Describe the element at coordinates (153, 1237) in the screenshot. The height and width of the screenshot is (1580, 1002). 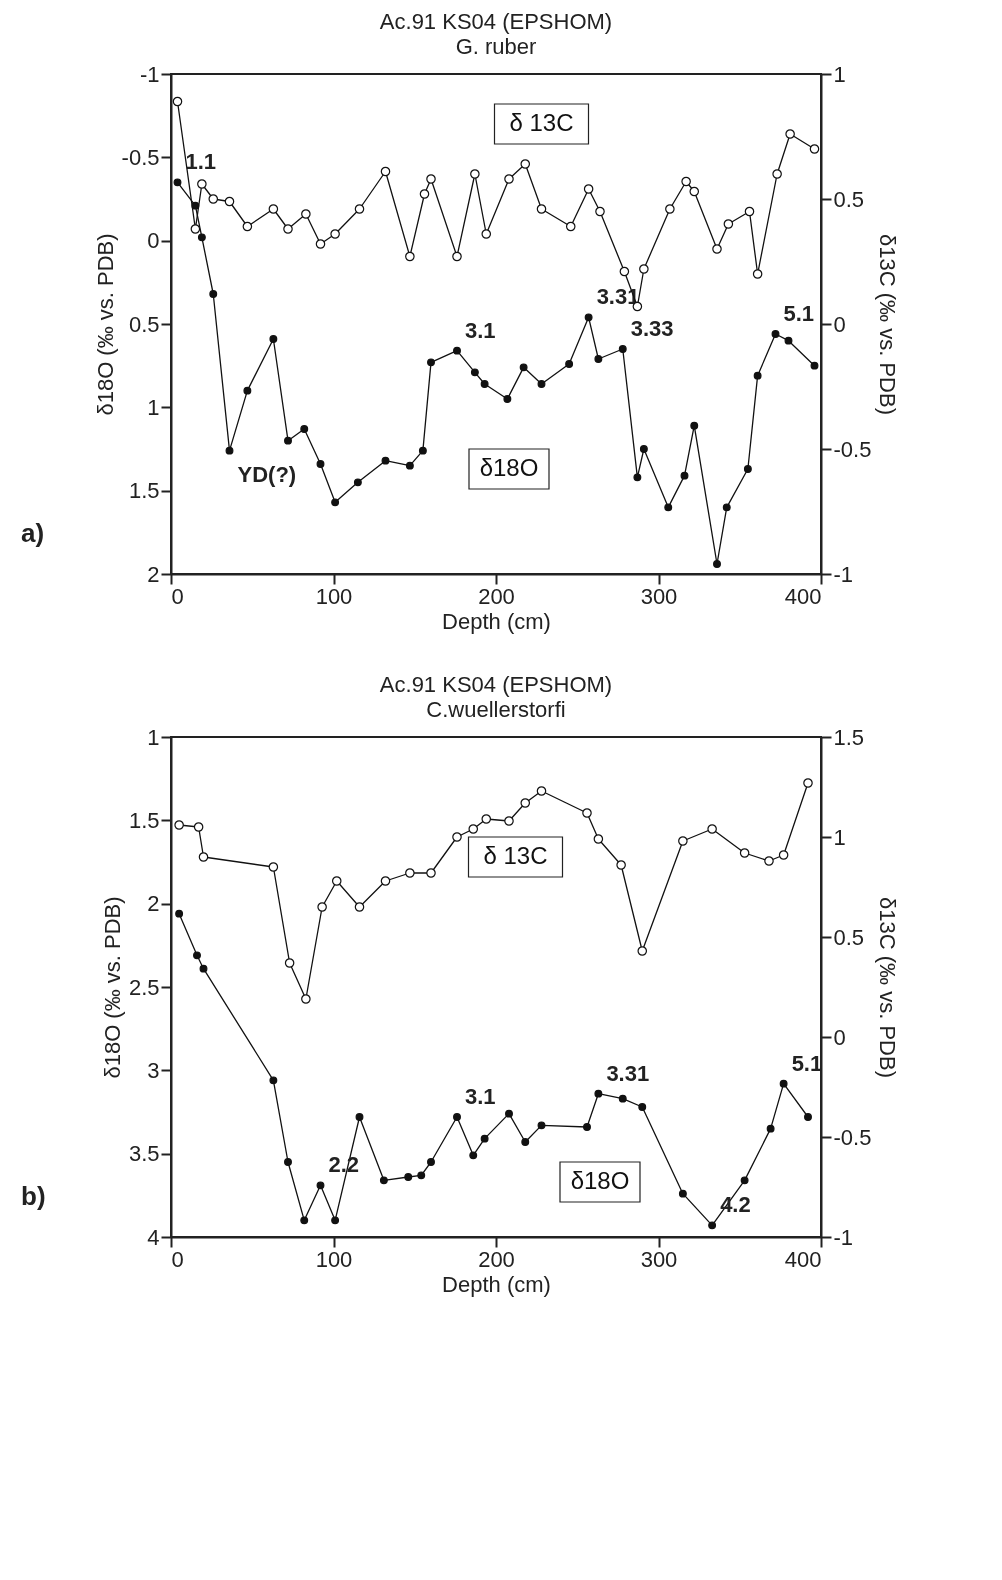
I see `y-tick-label: 4` at that location.